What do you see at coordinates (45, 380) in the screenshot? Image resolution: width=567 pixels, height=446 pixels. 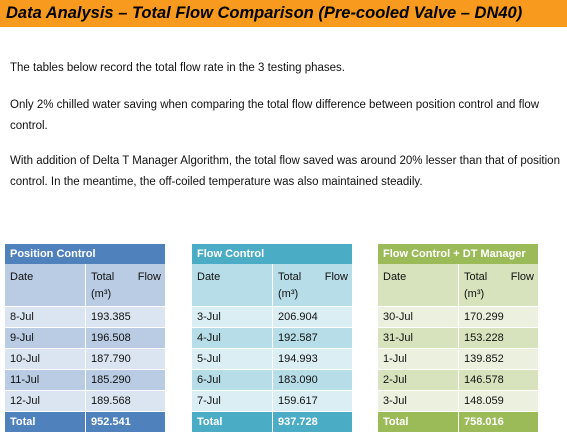 I see `date-cell: 11-Jul` at bounding box center [45, 380].